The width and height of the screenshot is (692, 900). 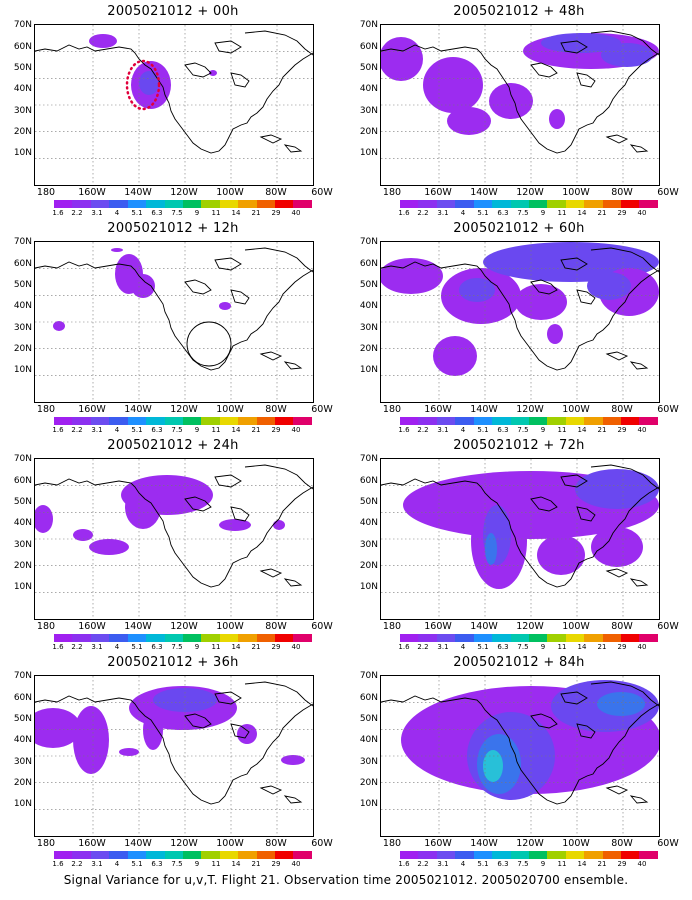 I want to click on colorbar-label: 2.2, so click(x=77, y=213).